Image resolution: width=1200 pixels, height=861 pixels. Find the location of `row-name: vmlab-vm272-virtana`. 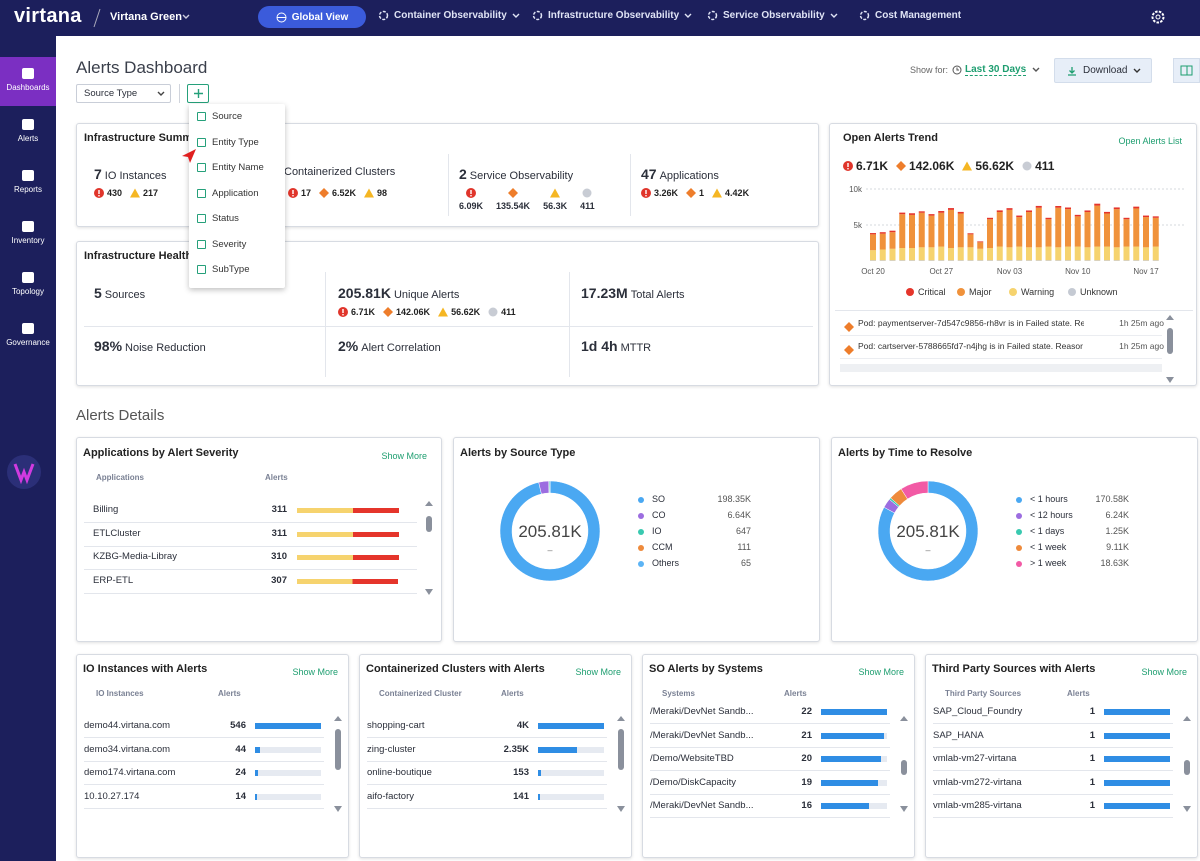

row-name: vmlab-vm272-virtana is located at coordinates (977, 782).